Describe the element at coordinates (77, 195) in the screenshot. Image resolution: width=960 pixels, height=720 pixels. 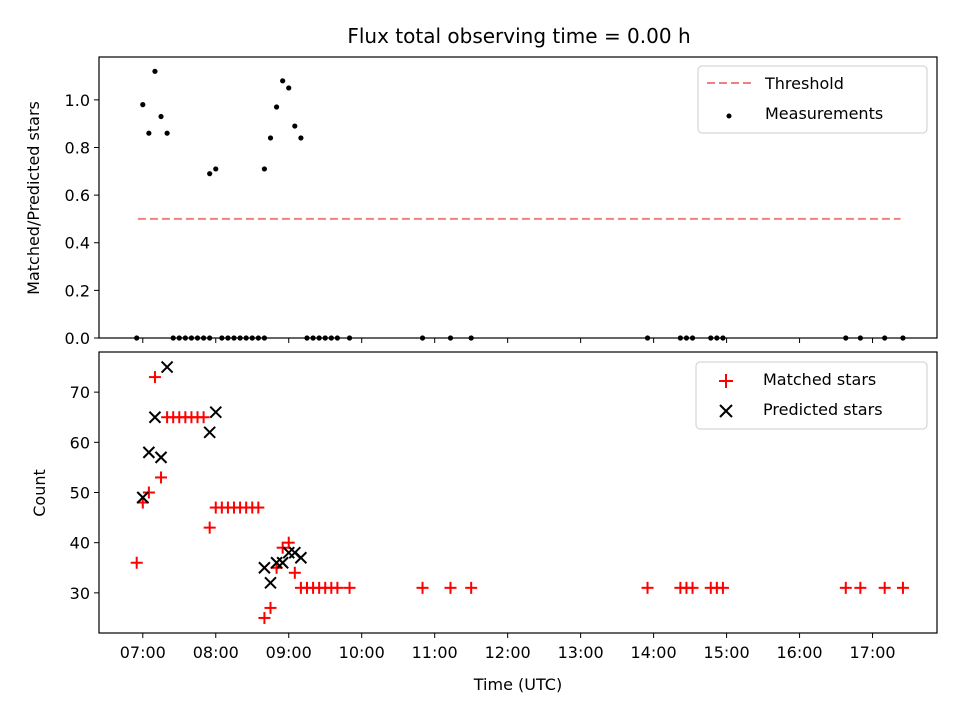
I see `top-y-tick-label: 0.6` at that location.